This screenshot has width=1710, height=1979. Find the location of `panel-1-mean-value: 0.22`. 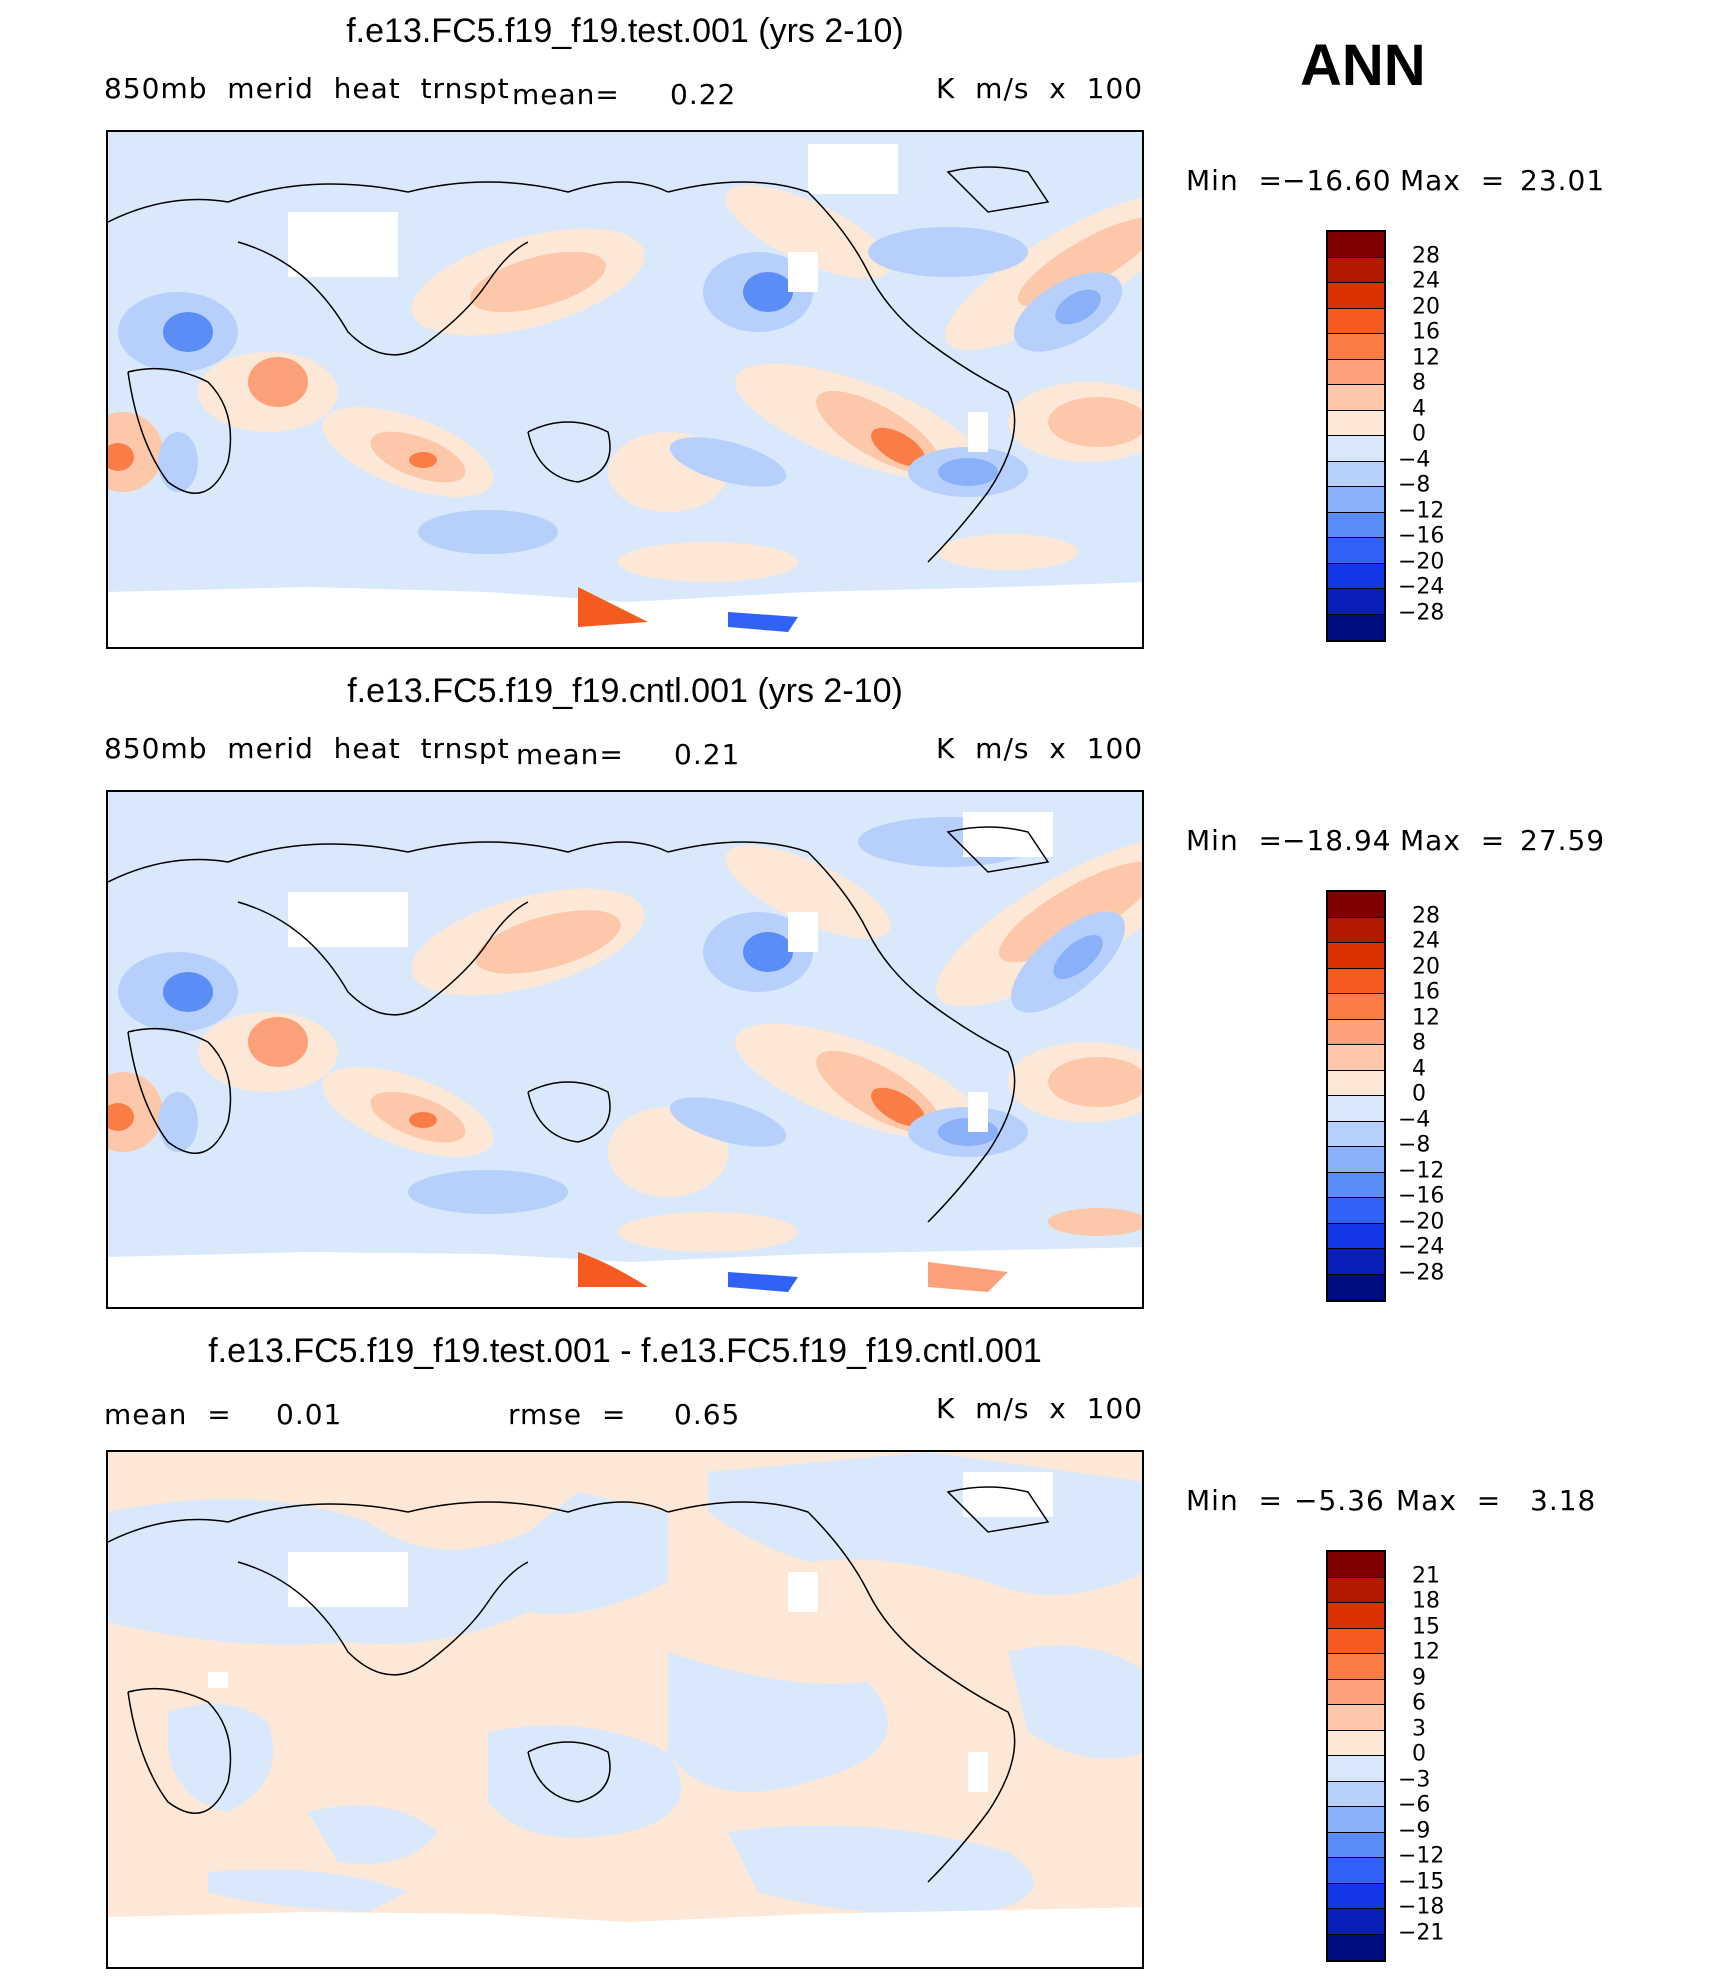

panel-1-mean-value: 0.22 is located at coordinates (703, 94).